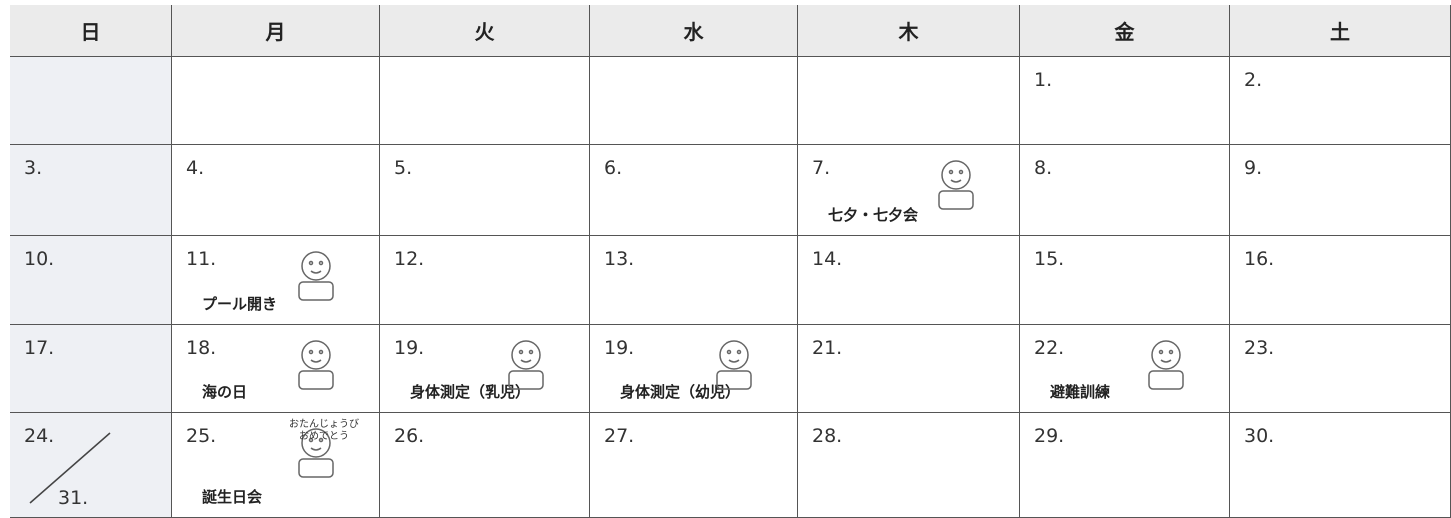 The image size is (1451, 518). What do you see at coordinates (91, 369) in the screenshot?
I see `day-cell: 17.` at bounding box center [91, 369].